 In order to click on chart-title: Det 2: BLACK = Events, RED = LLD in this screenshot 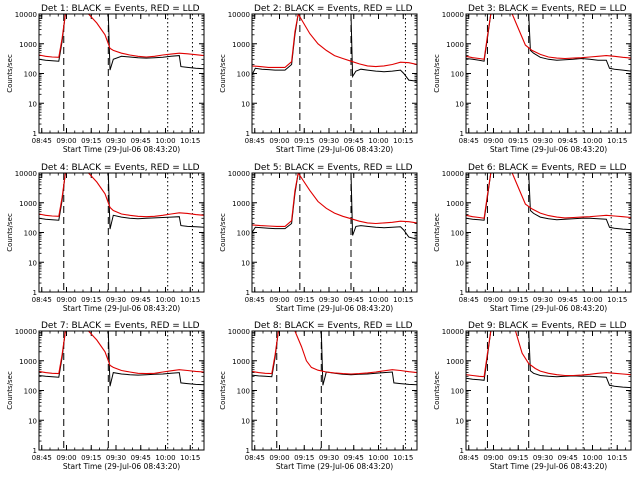, I will do `click(333, 9)`.